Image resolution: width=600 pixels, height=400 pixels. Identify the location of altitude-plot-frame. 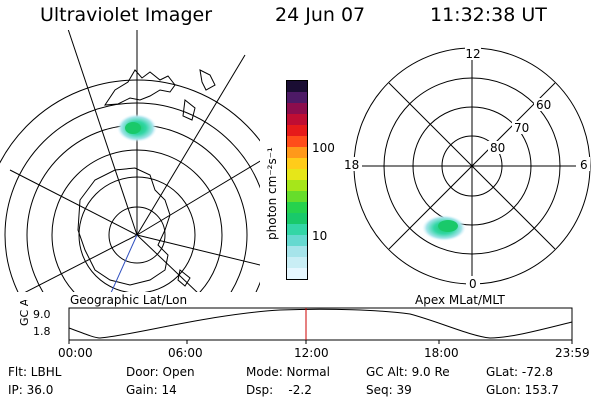
(320, 324).